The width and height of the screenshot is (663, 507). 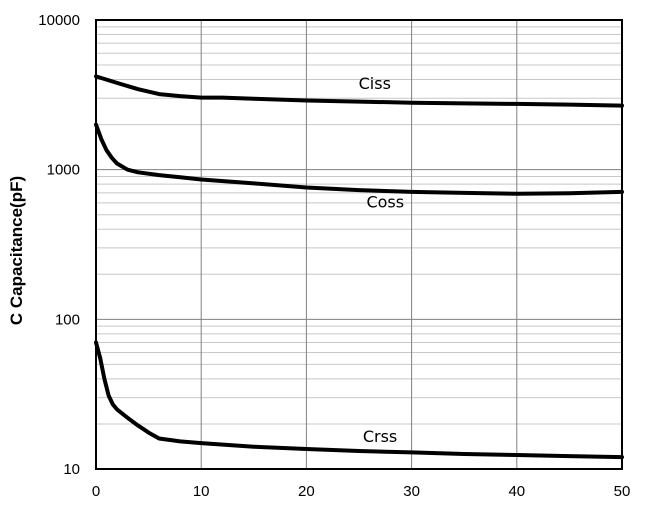 I want to click on annotation-crss: Crss, so click(x=380, y=436).